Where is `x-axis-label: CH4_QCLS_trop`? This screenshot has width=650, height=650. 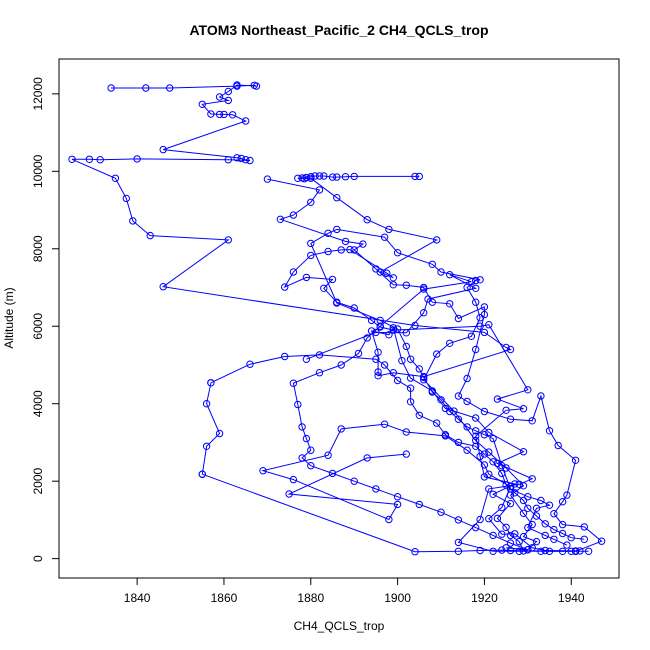 x-axis-label: CH4_QCLS_trop is located at coordinates (339, 626).